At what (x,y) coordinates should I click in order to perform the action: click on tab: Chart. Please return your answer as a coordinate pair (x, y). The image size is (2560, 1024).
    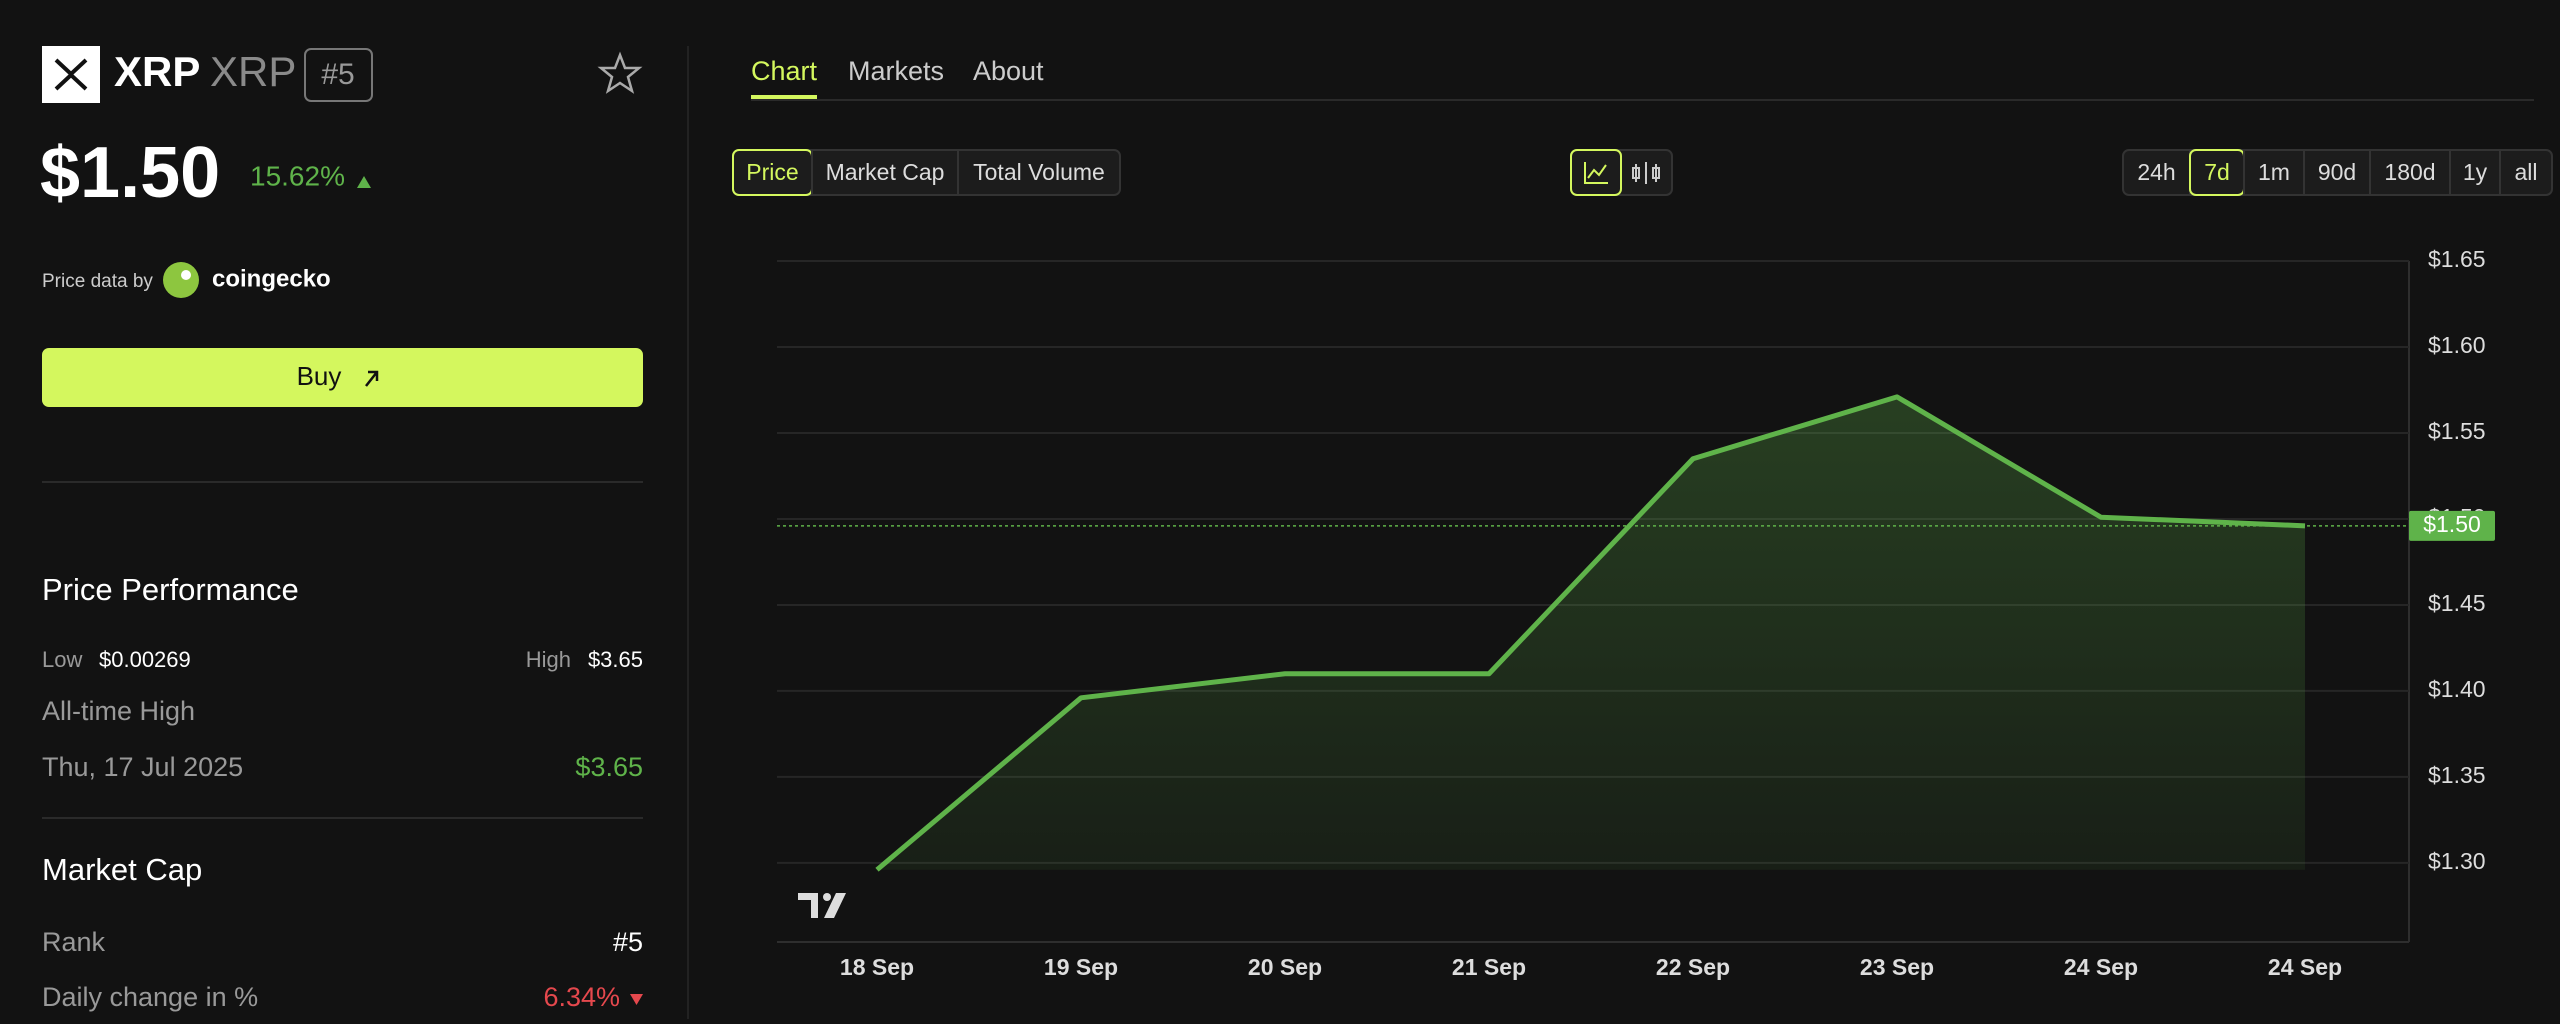
    Looking at the image, I should click on (784, 71).